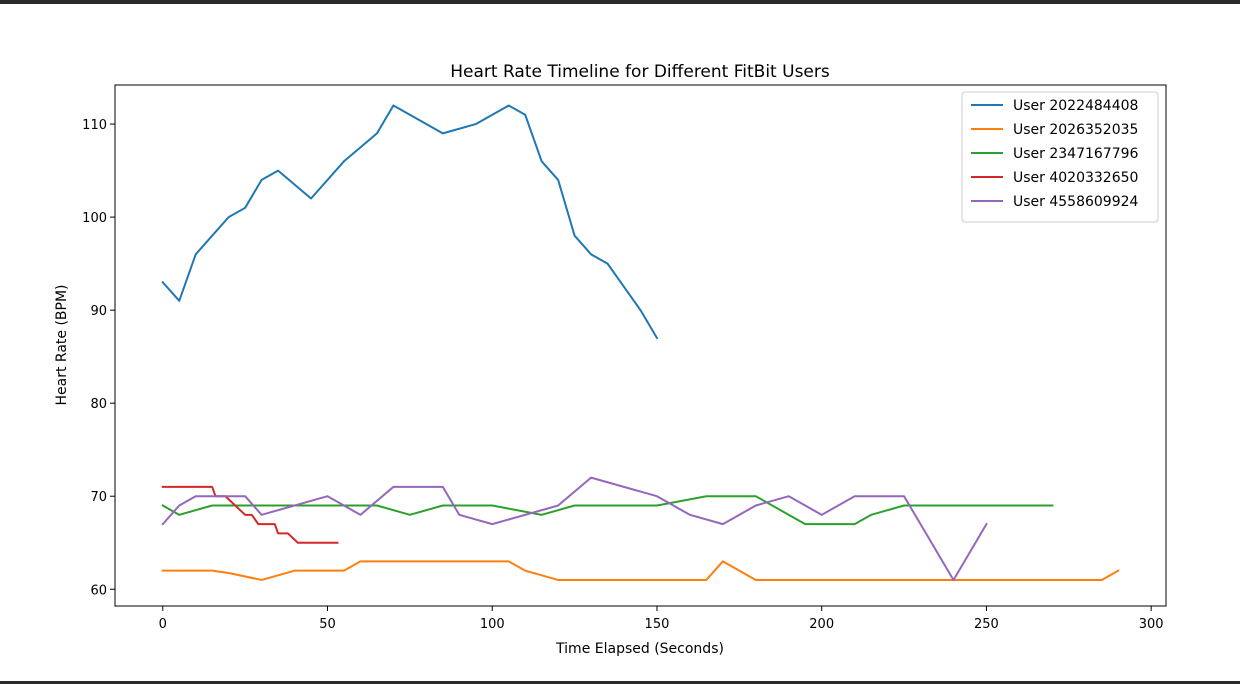  Describe the element at coordinates (492, 624) in the screenshot. I see `x-tick-label: 100` at that location.